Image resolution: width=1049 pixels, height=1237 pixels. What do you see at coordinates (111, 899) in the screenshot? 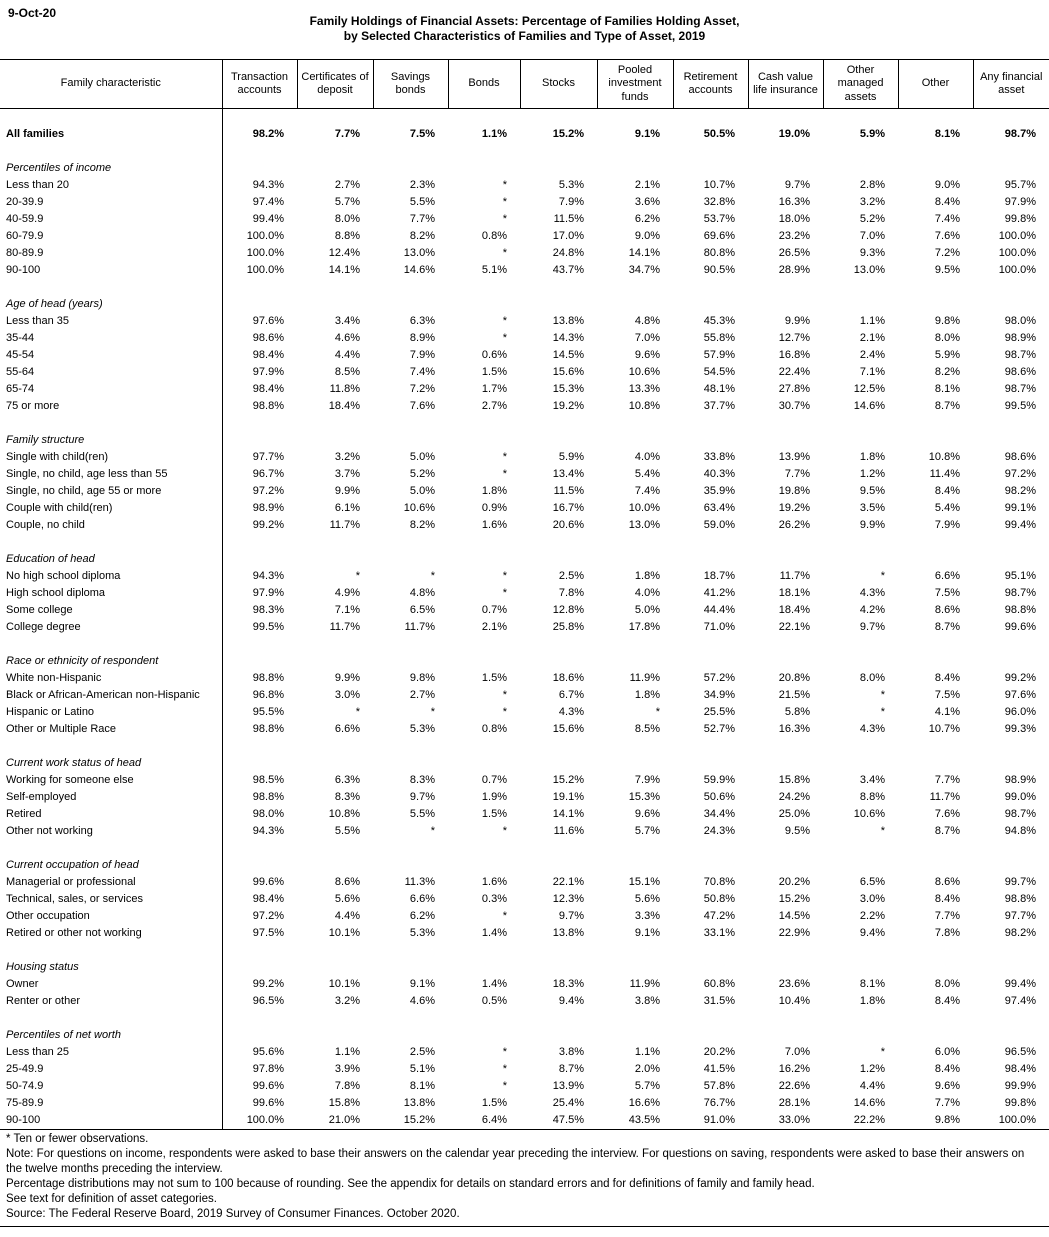
I see `row-label: Technical, sales, or services` at bounding box center [111, 899].